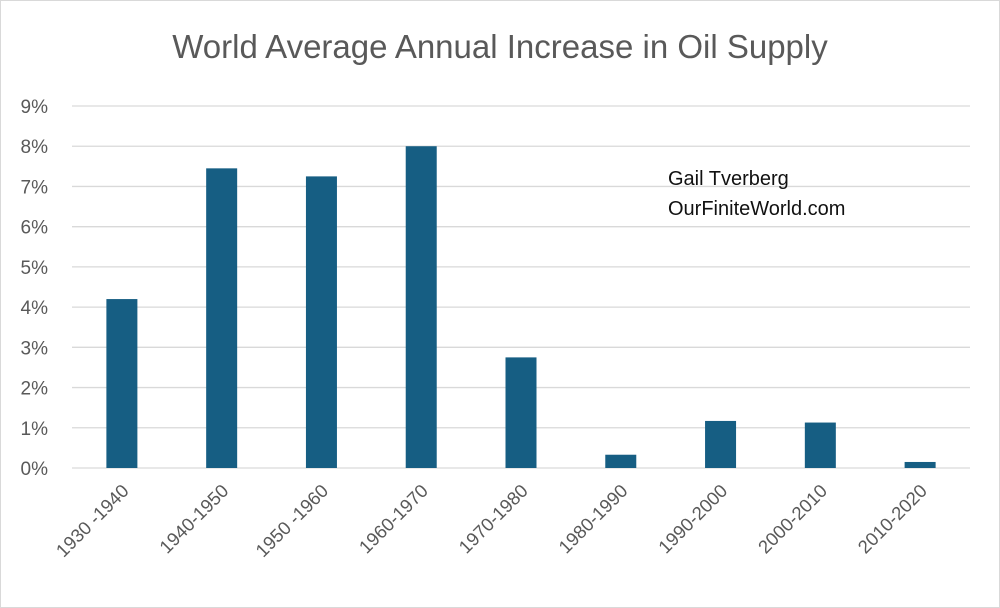  Describe the element at coordinates (757, 209) in the screenshot. I see `annotation-site: OurFiniteWorld.com` at that location.